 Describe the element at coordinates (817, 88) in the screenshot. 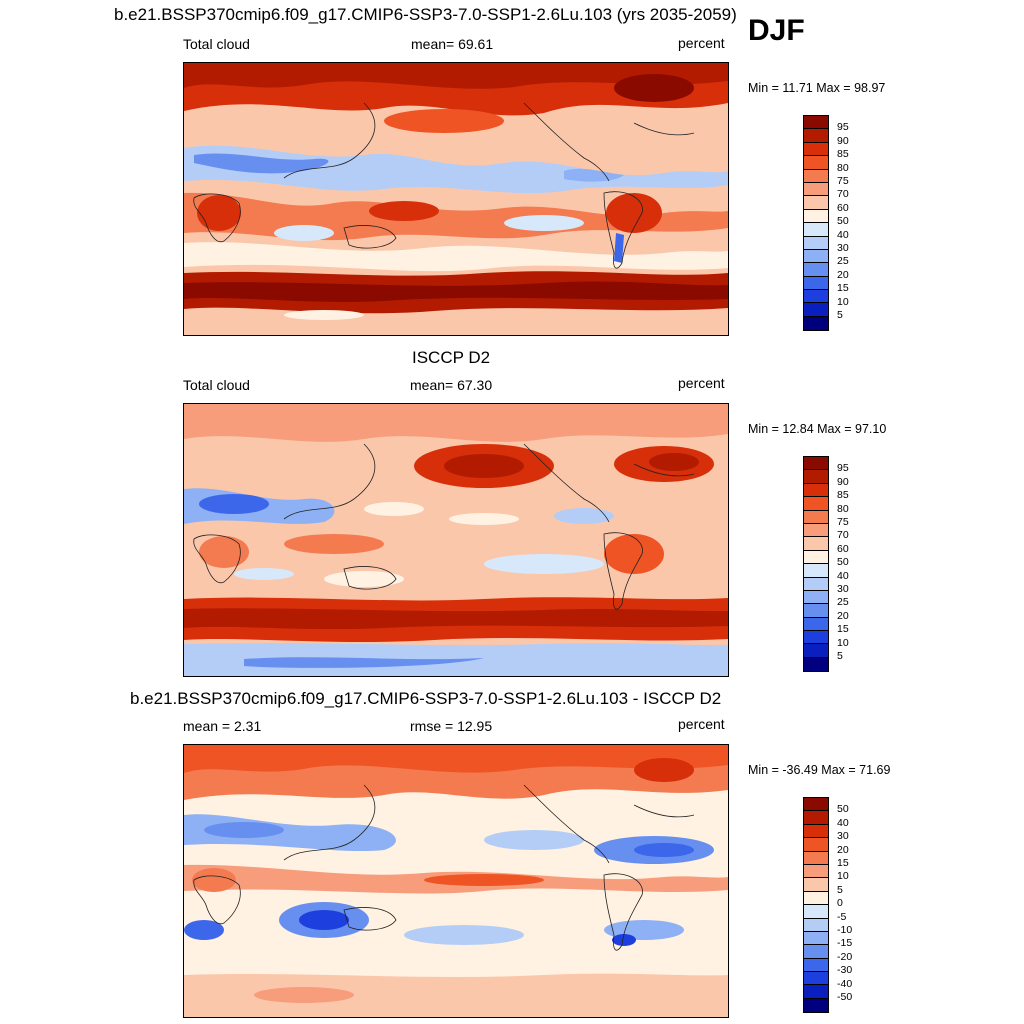

I see `minmax-label: Min = 11.71 Max = 98.97` at that location.